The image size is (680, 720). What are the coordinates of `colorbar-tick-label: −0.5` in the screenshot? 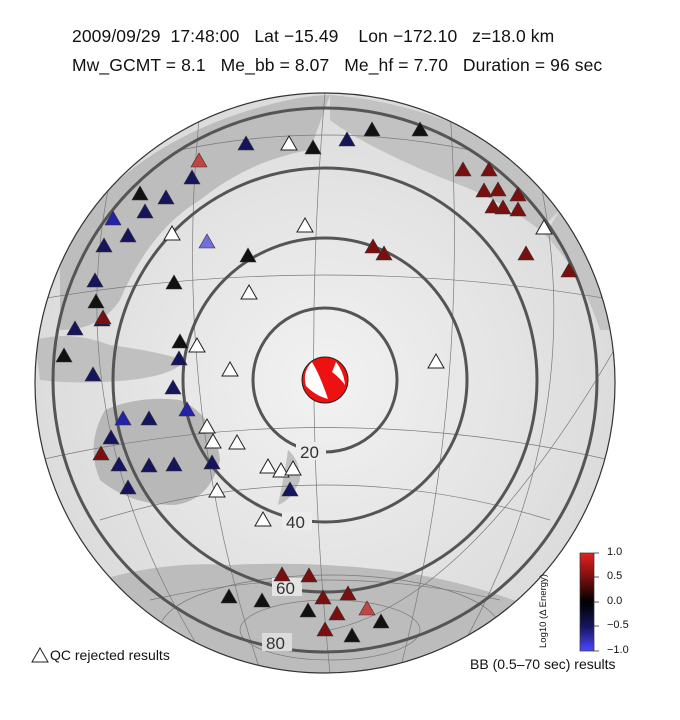 It's located at (618, 625).